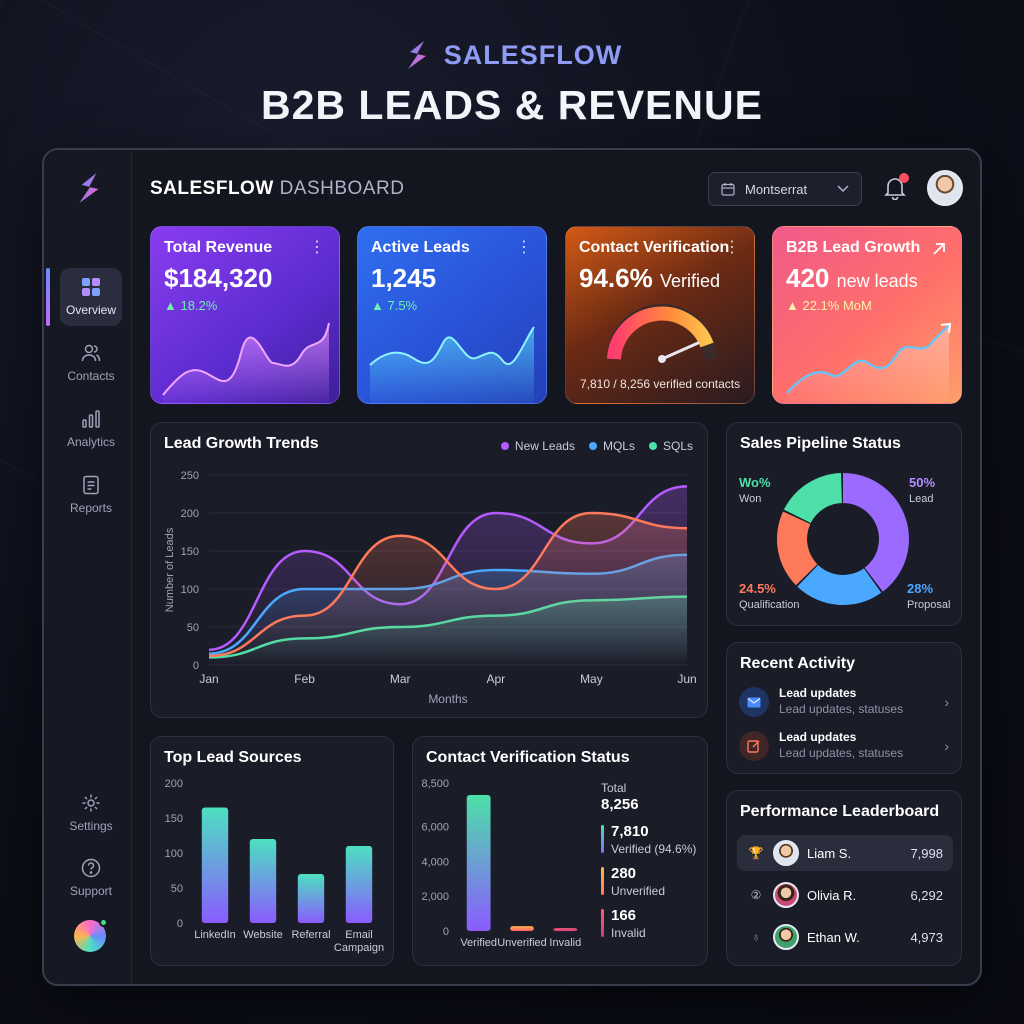  I want to click on sidebar-item-analytics: Analytics, so click(91, 429).